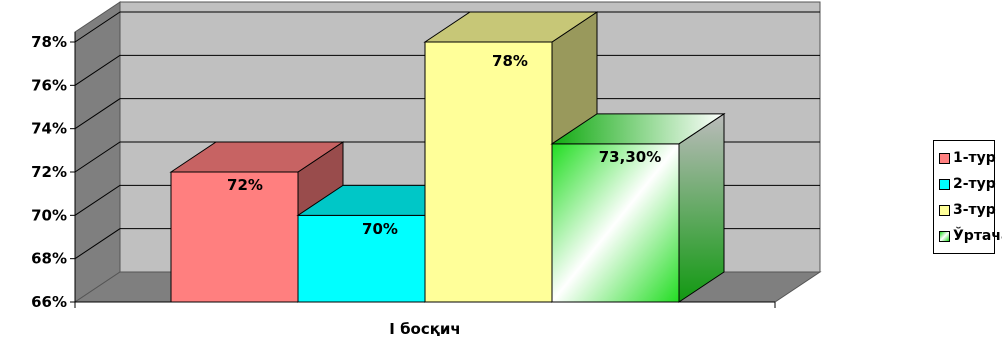 This screenshot has height=342, width=1002. Describe the element at coordinates (245, 185) in the screenshot. I see `data-label: 72%` at that location.